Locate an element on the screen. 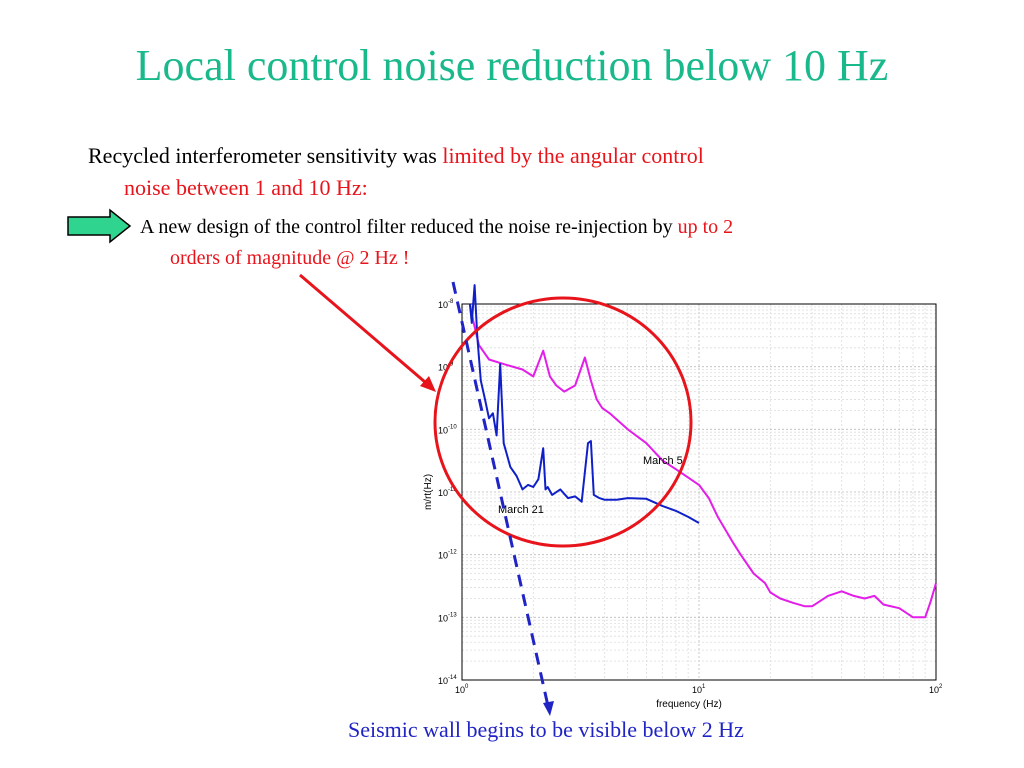 The image size is (1024, 768). series-label-march5: March 5 is located at coordinates (663, 461).